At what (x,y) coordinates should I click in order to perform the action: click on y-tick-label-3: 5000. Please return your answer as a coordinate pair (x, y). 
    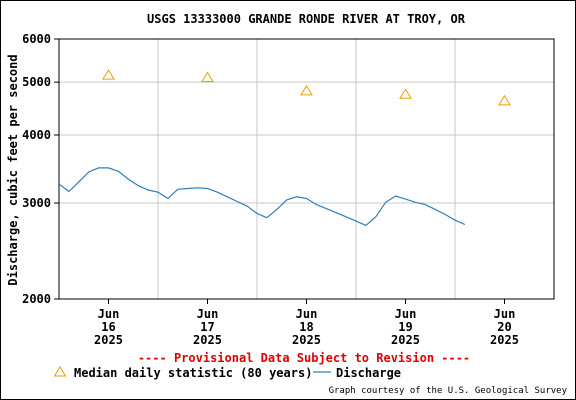
    Looking at the image, I should click on (36, 82).